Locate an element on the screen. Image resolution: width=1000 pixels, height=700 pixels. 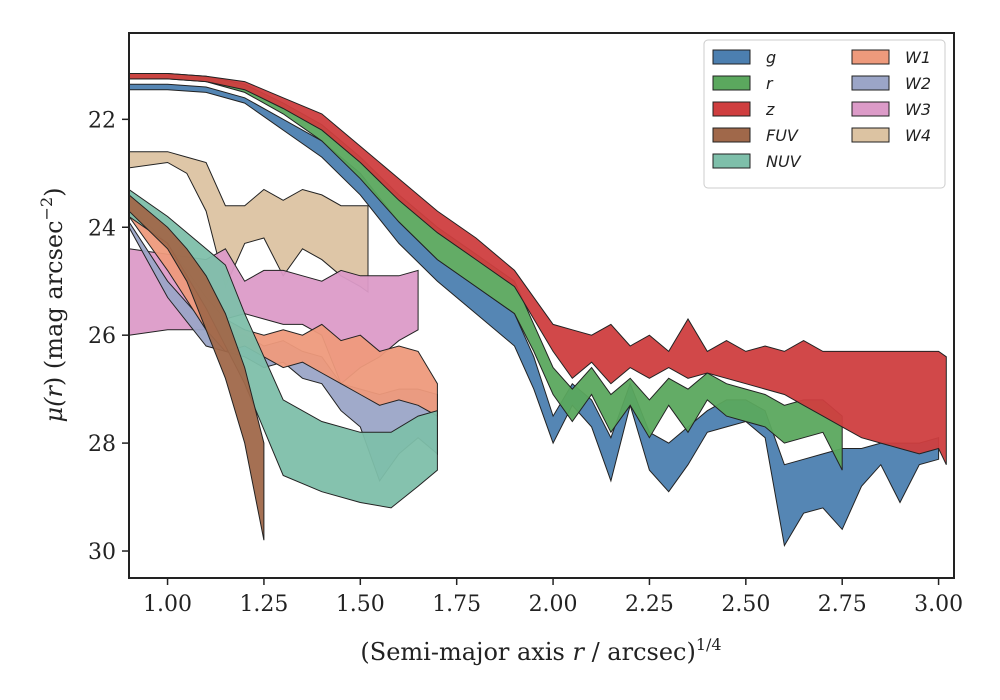
x-tick-label: 1.75 is located at coordinates (456, 604).